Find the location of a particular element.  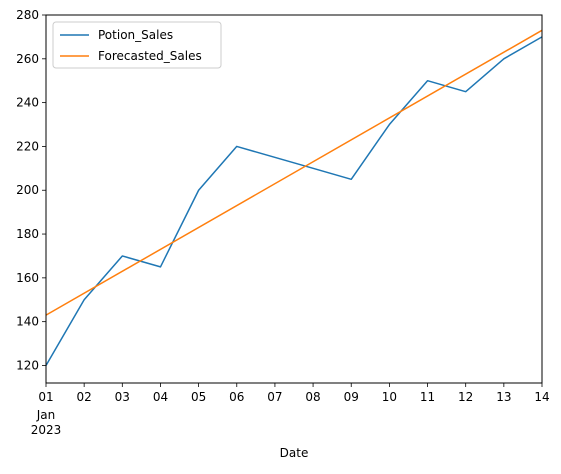

y-tick-label: 240 is located at coordinates (27, 103).